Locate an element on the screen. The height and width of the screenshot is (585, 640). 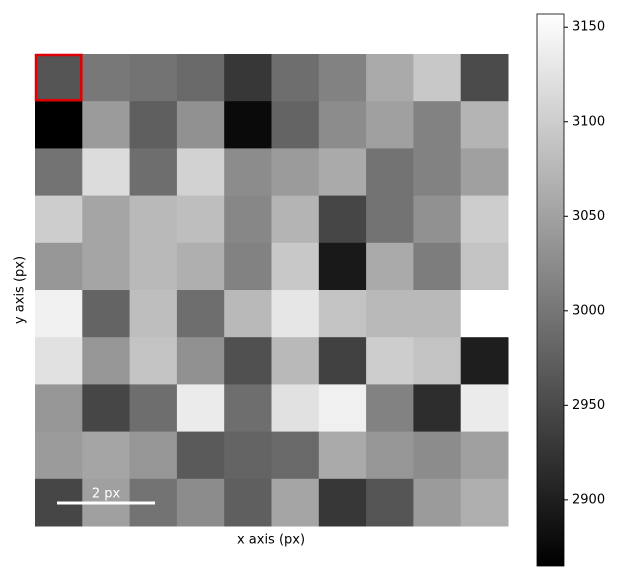
colorbar-tick-label: 2900 is located at coordinates (588, 499).